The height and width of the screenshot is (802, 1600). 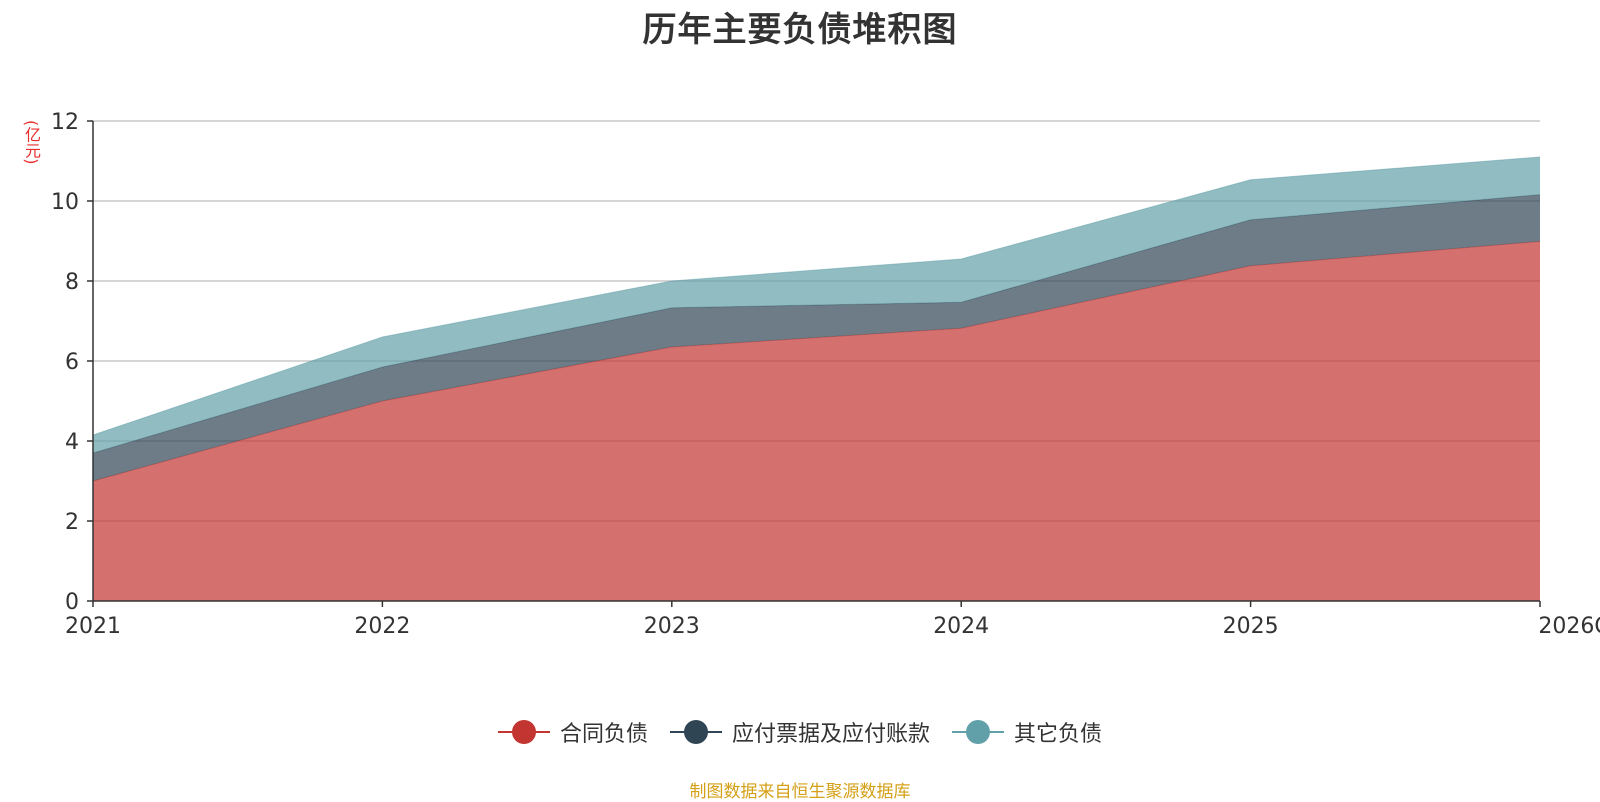 What do you see at coordinates (800, 30) in the screenshot?
I see `chart-title: 历年主要负债堆积图` at bounding box center [800, 30].